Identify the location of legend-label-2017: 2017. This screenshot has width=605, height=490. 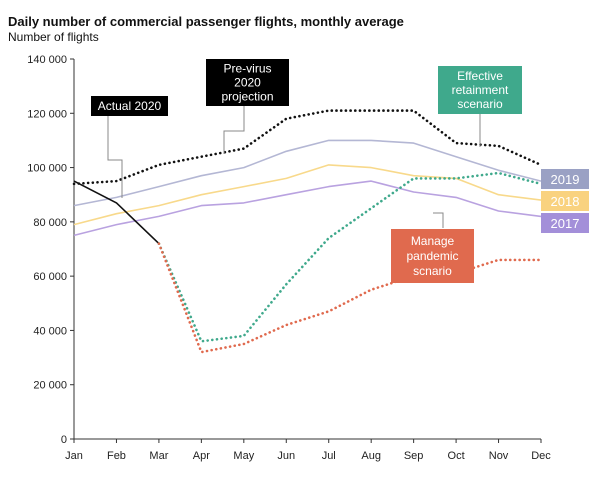
(565, 223).